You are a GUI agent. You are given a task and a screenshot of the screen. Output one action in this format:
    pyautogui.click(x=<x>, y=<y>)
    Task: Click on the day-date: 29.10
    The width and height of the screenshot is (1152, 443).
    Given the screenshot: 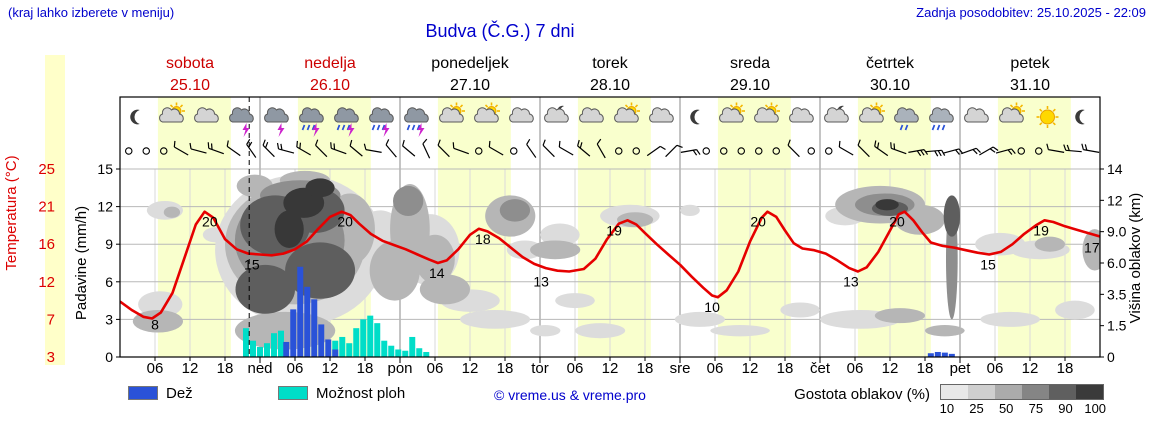 What is the action you would take?
    pyautogui.click(x=750, y=85)
    